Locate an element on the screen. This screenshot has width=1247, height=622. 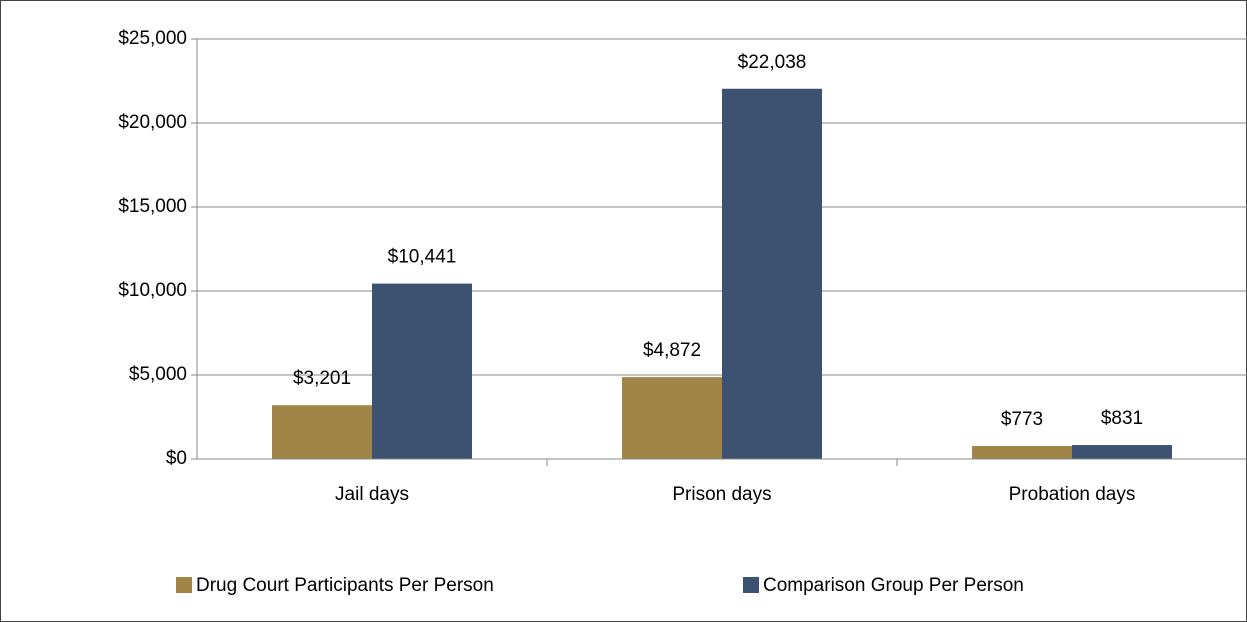
y-tick-label: $0 is located at coordinates (176, 458).